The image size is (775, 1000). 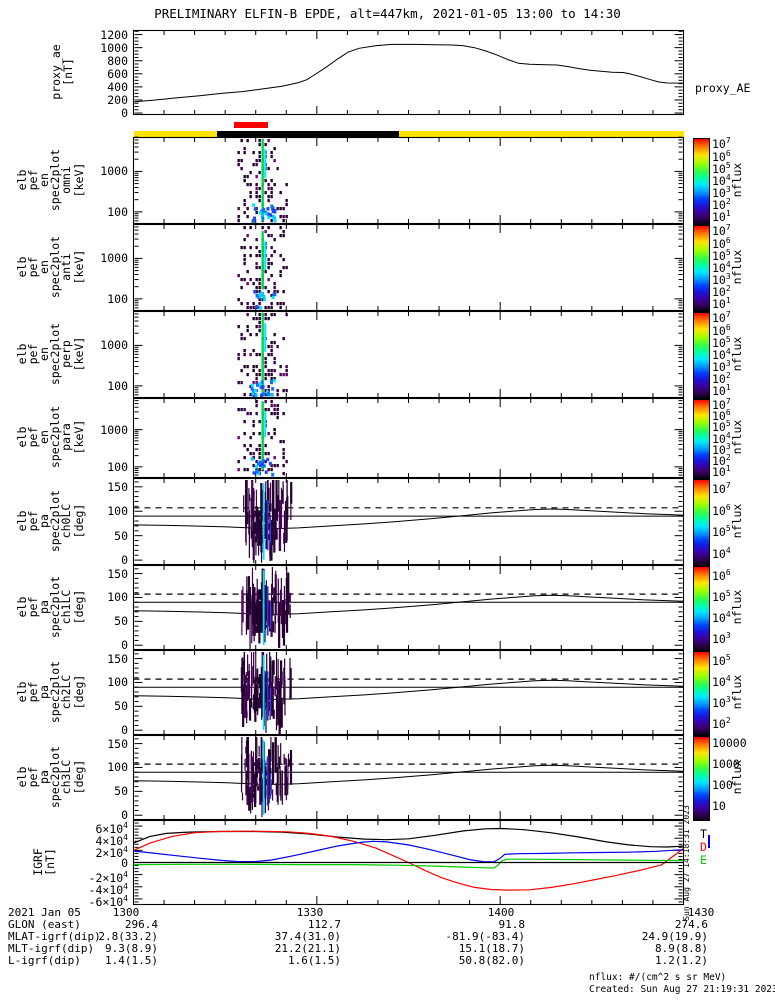 What do you see at coordinates (408, 180) in the screenshot?
I see `panel-elb_pef_en_spec2plot_omni` at bounding box center [408, 180].